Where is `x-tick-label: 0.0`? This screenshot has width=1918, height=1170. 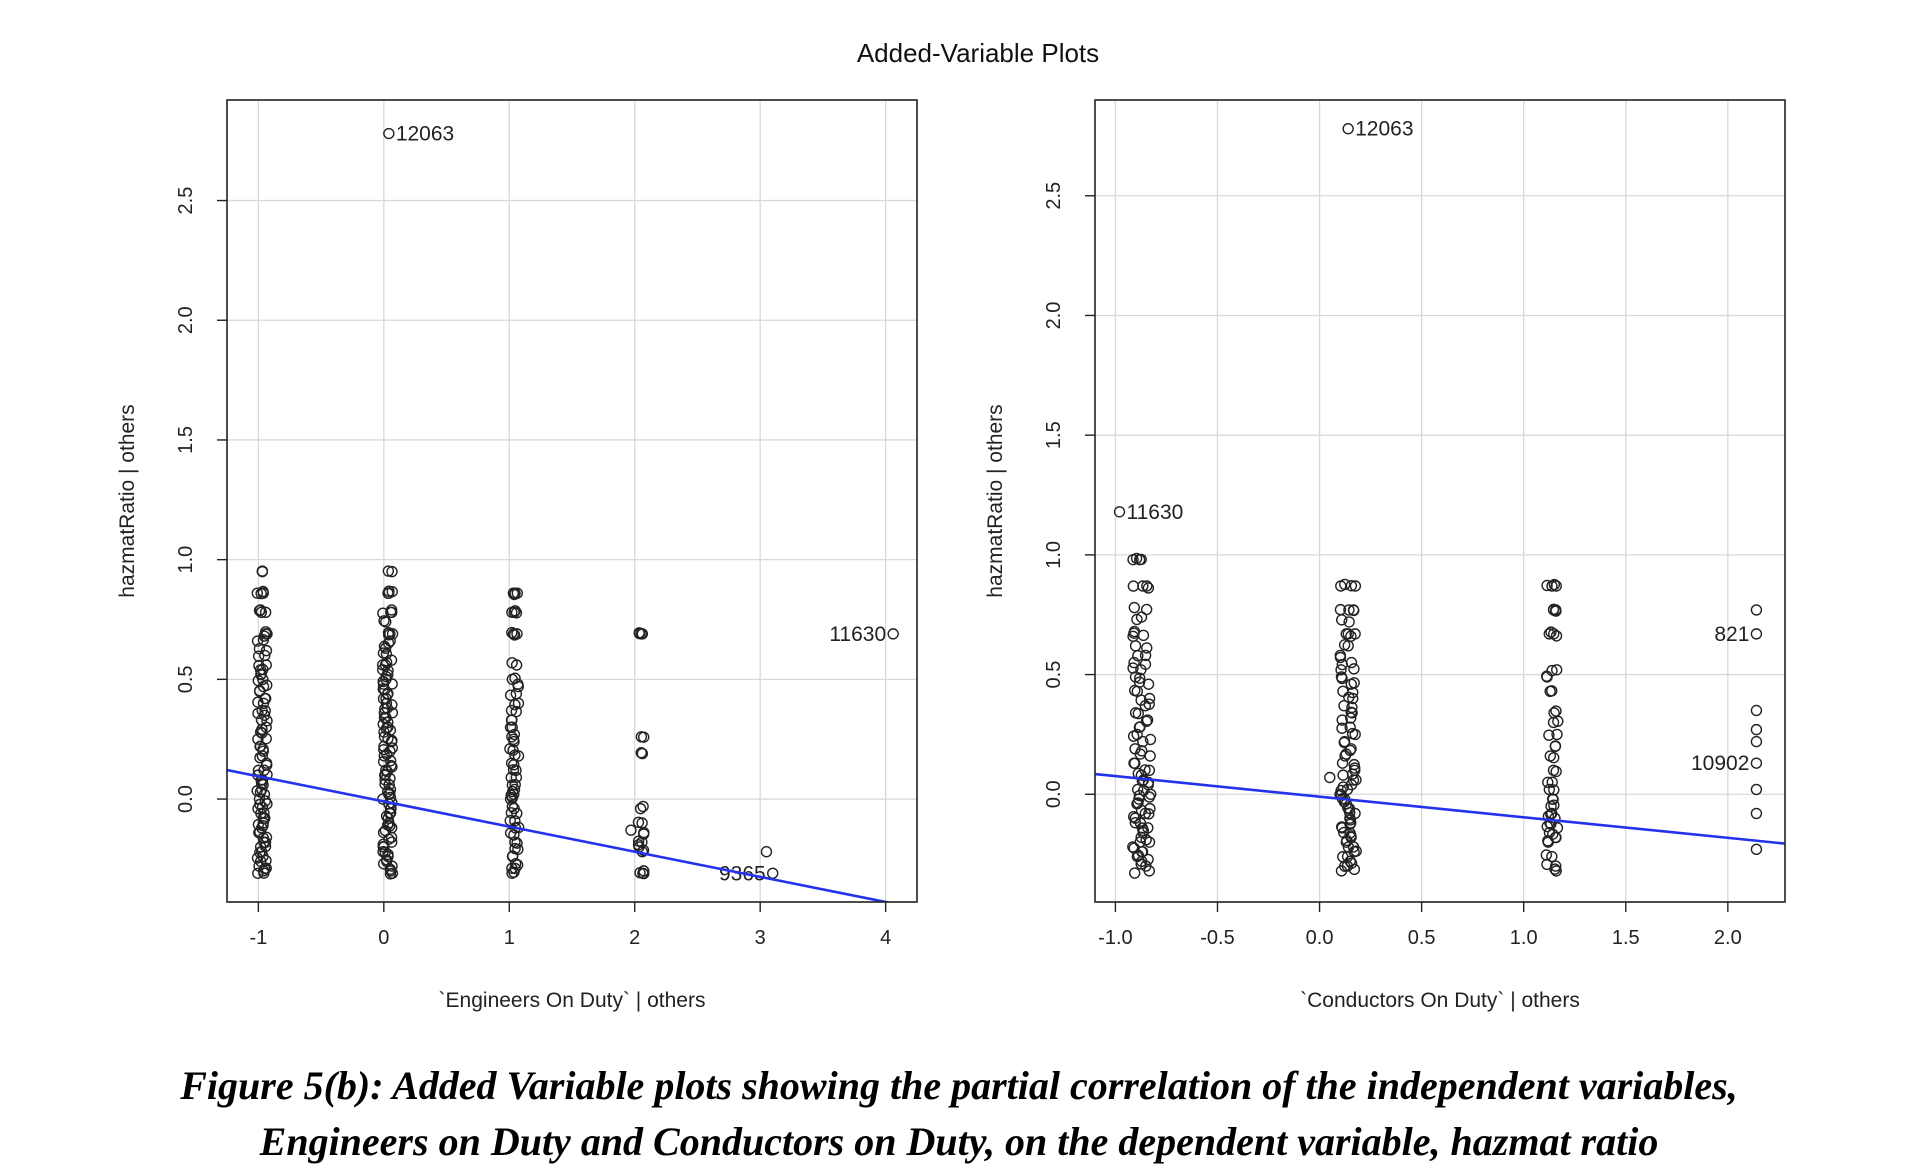 x-tick-label: 0.0 is located at coordinates (1320, 938).